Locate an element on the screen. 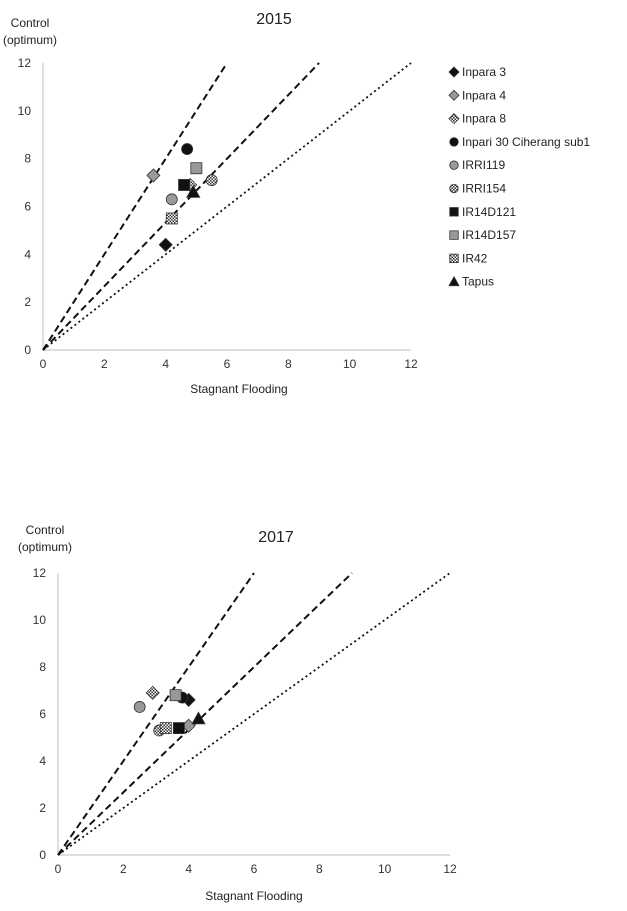 This screenshot has height=911, width=627. legend-label: IR14D157 is located at coordinates (489, 235).